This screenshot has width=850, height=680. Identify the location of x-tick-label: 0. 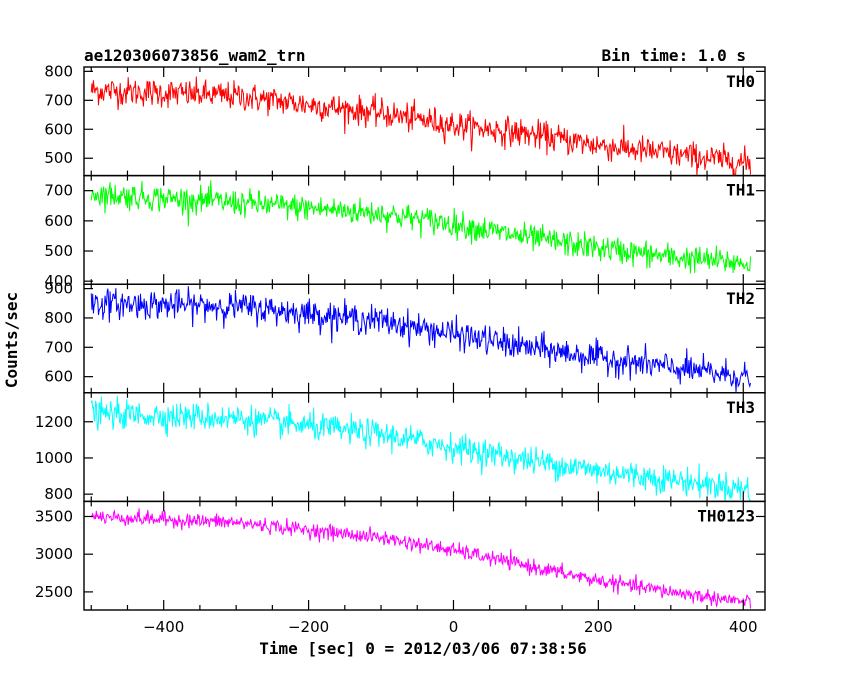
(454, 627).